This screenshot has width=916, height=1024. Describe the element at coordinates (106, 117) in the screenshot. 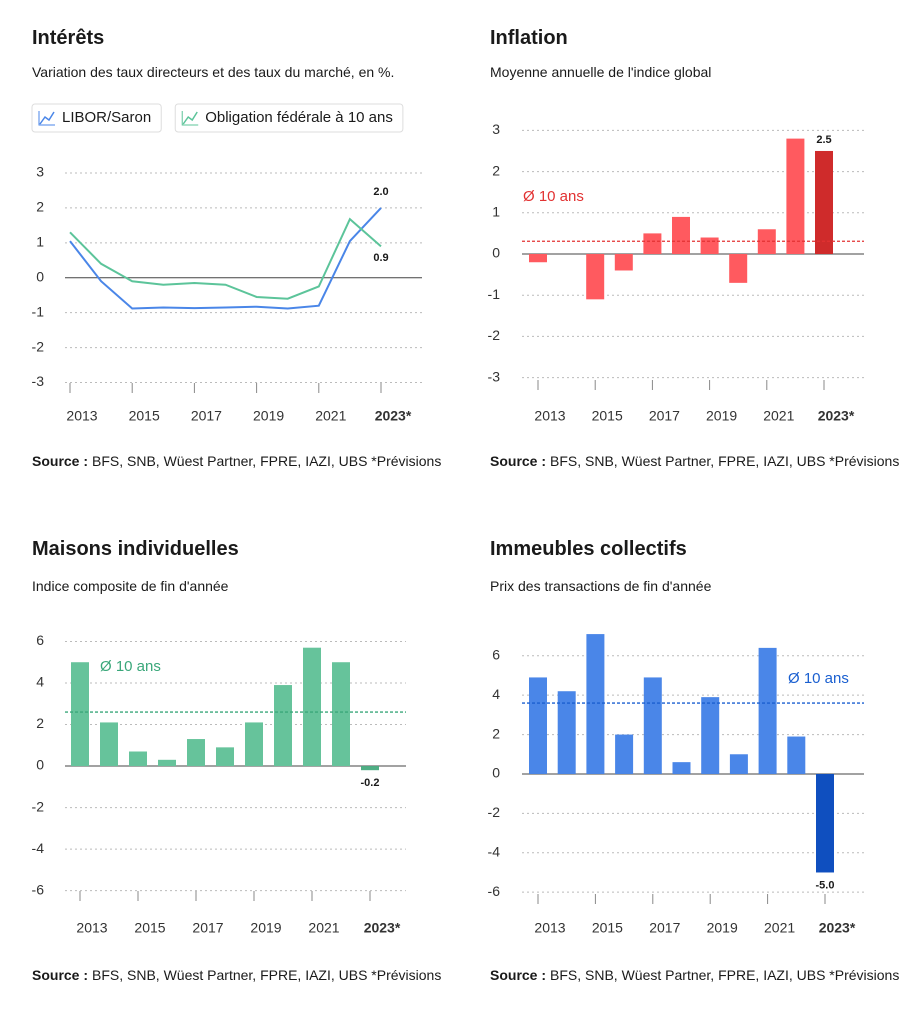

I see `legend-label: LIBOR/Saron` at that location.